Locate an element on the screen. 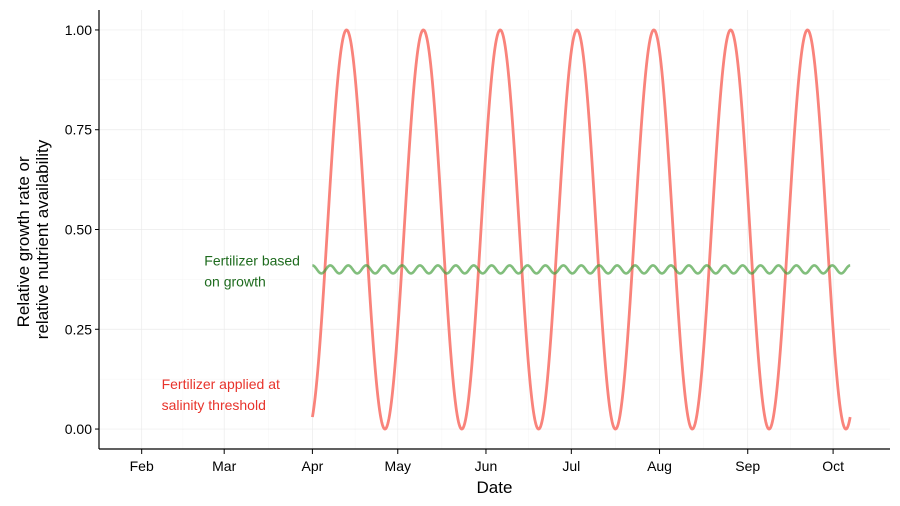 Image resolution: width=900 pixels, height=506 pixels. y-axis-title-line-2: relative nutrient availability is located at coordinates (42, 239).